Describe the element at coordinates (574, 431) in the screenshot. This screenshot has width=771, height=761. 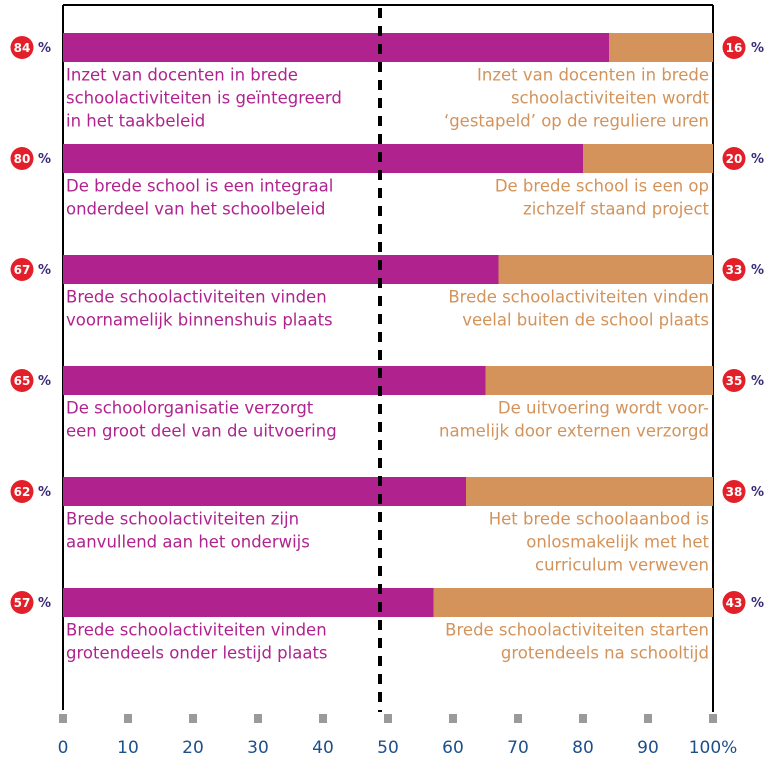
I see `right-label: namelijk door externen verzorgd` at that location.